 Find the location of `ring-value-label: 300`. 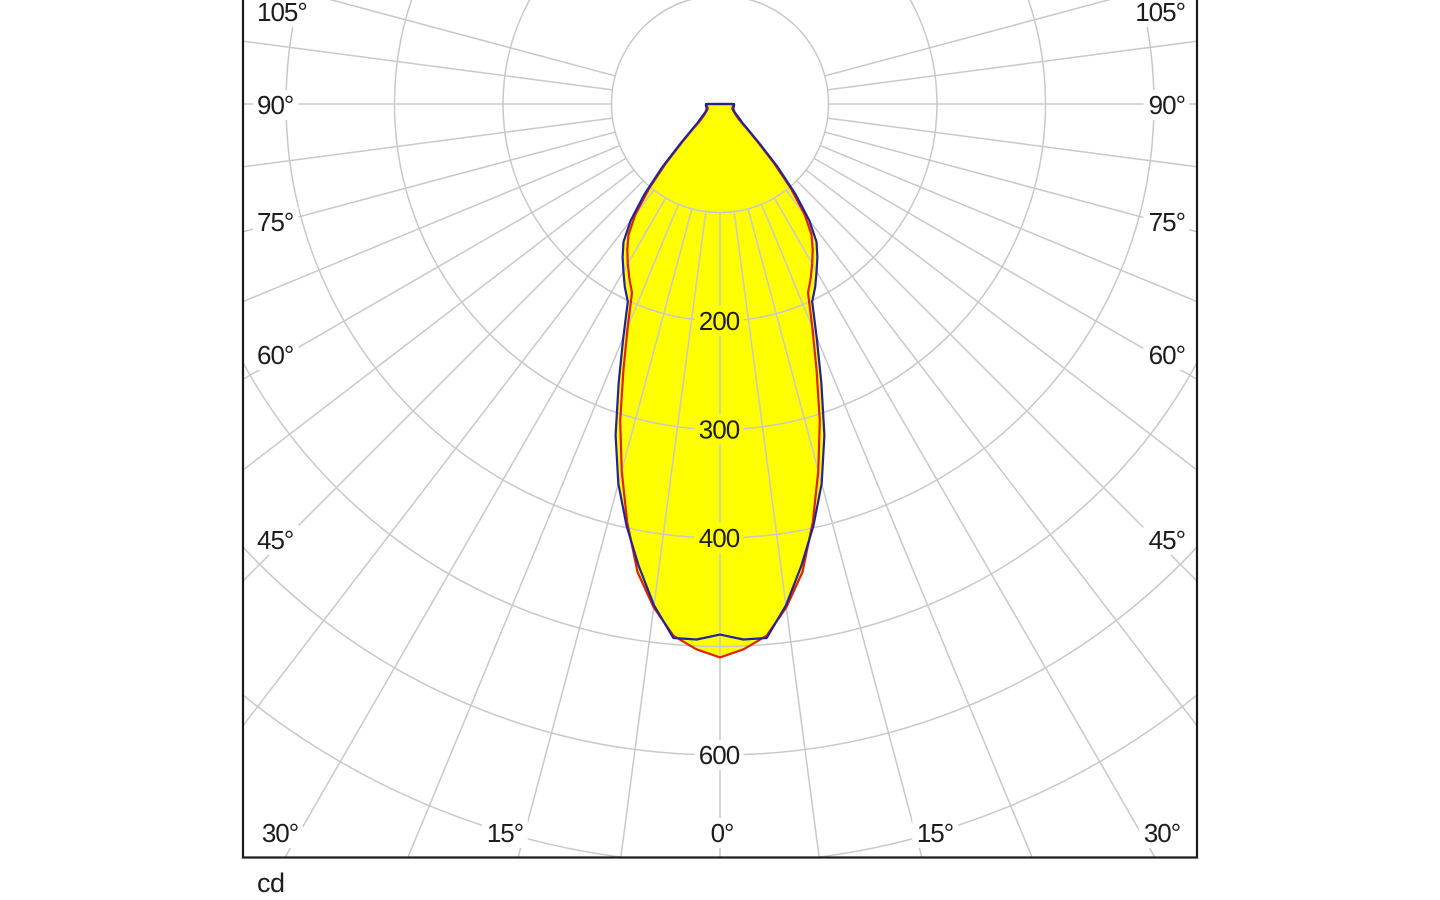

ring-value-label: 300 is located at coordinates (719, 430).